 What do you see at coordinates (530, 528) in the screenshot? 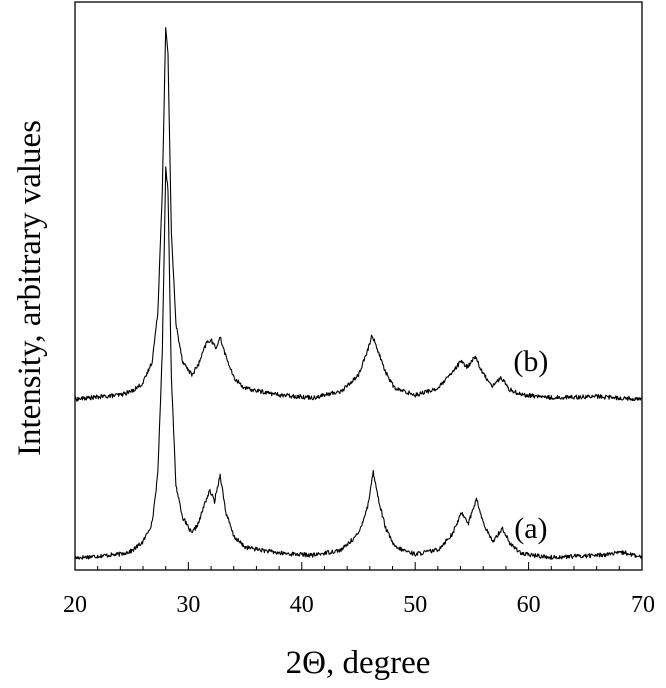
I see `series-label-0: (a)` at bounding box center [530, 528].